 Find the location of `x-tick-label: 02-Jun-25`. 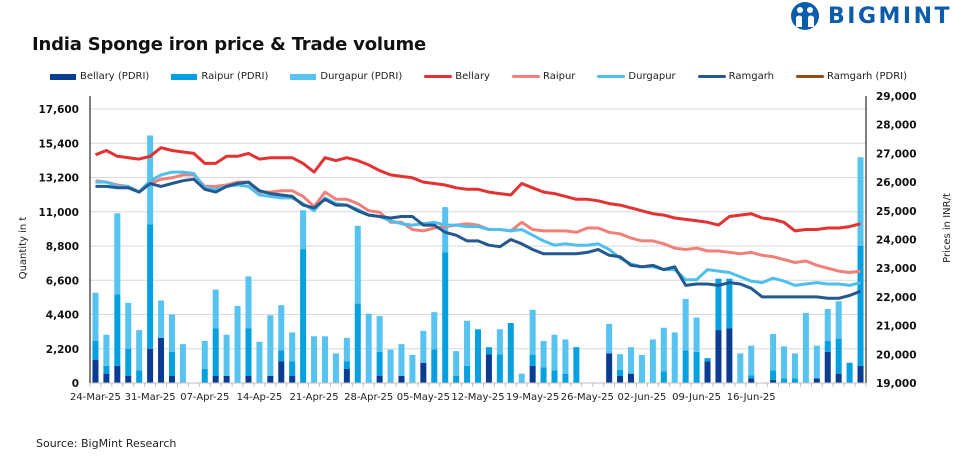

x-tick-label: 02-Jun-25 is located at coordinates (642, 397).